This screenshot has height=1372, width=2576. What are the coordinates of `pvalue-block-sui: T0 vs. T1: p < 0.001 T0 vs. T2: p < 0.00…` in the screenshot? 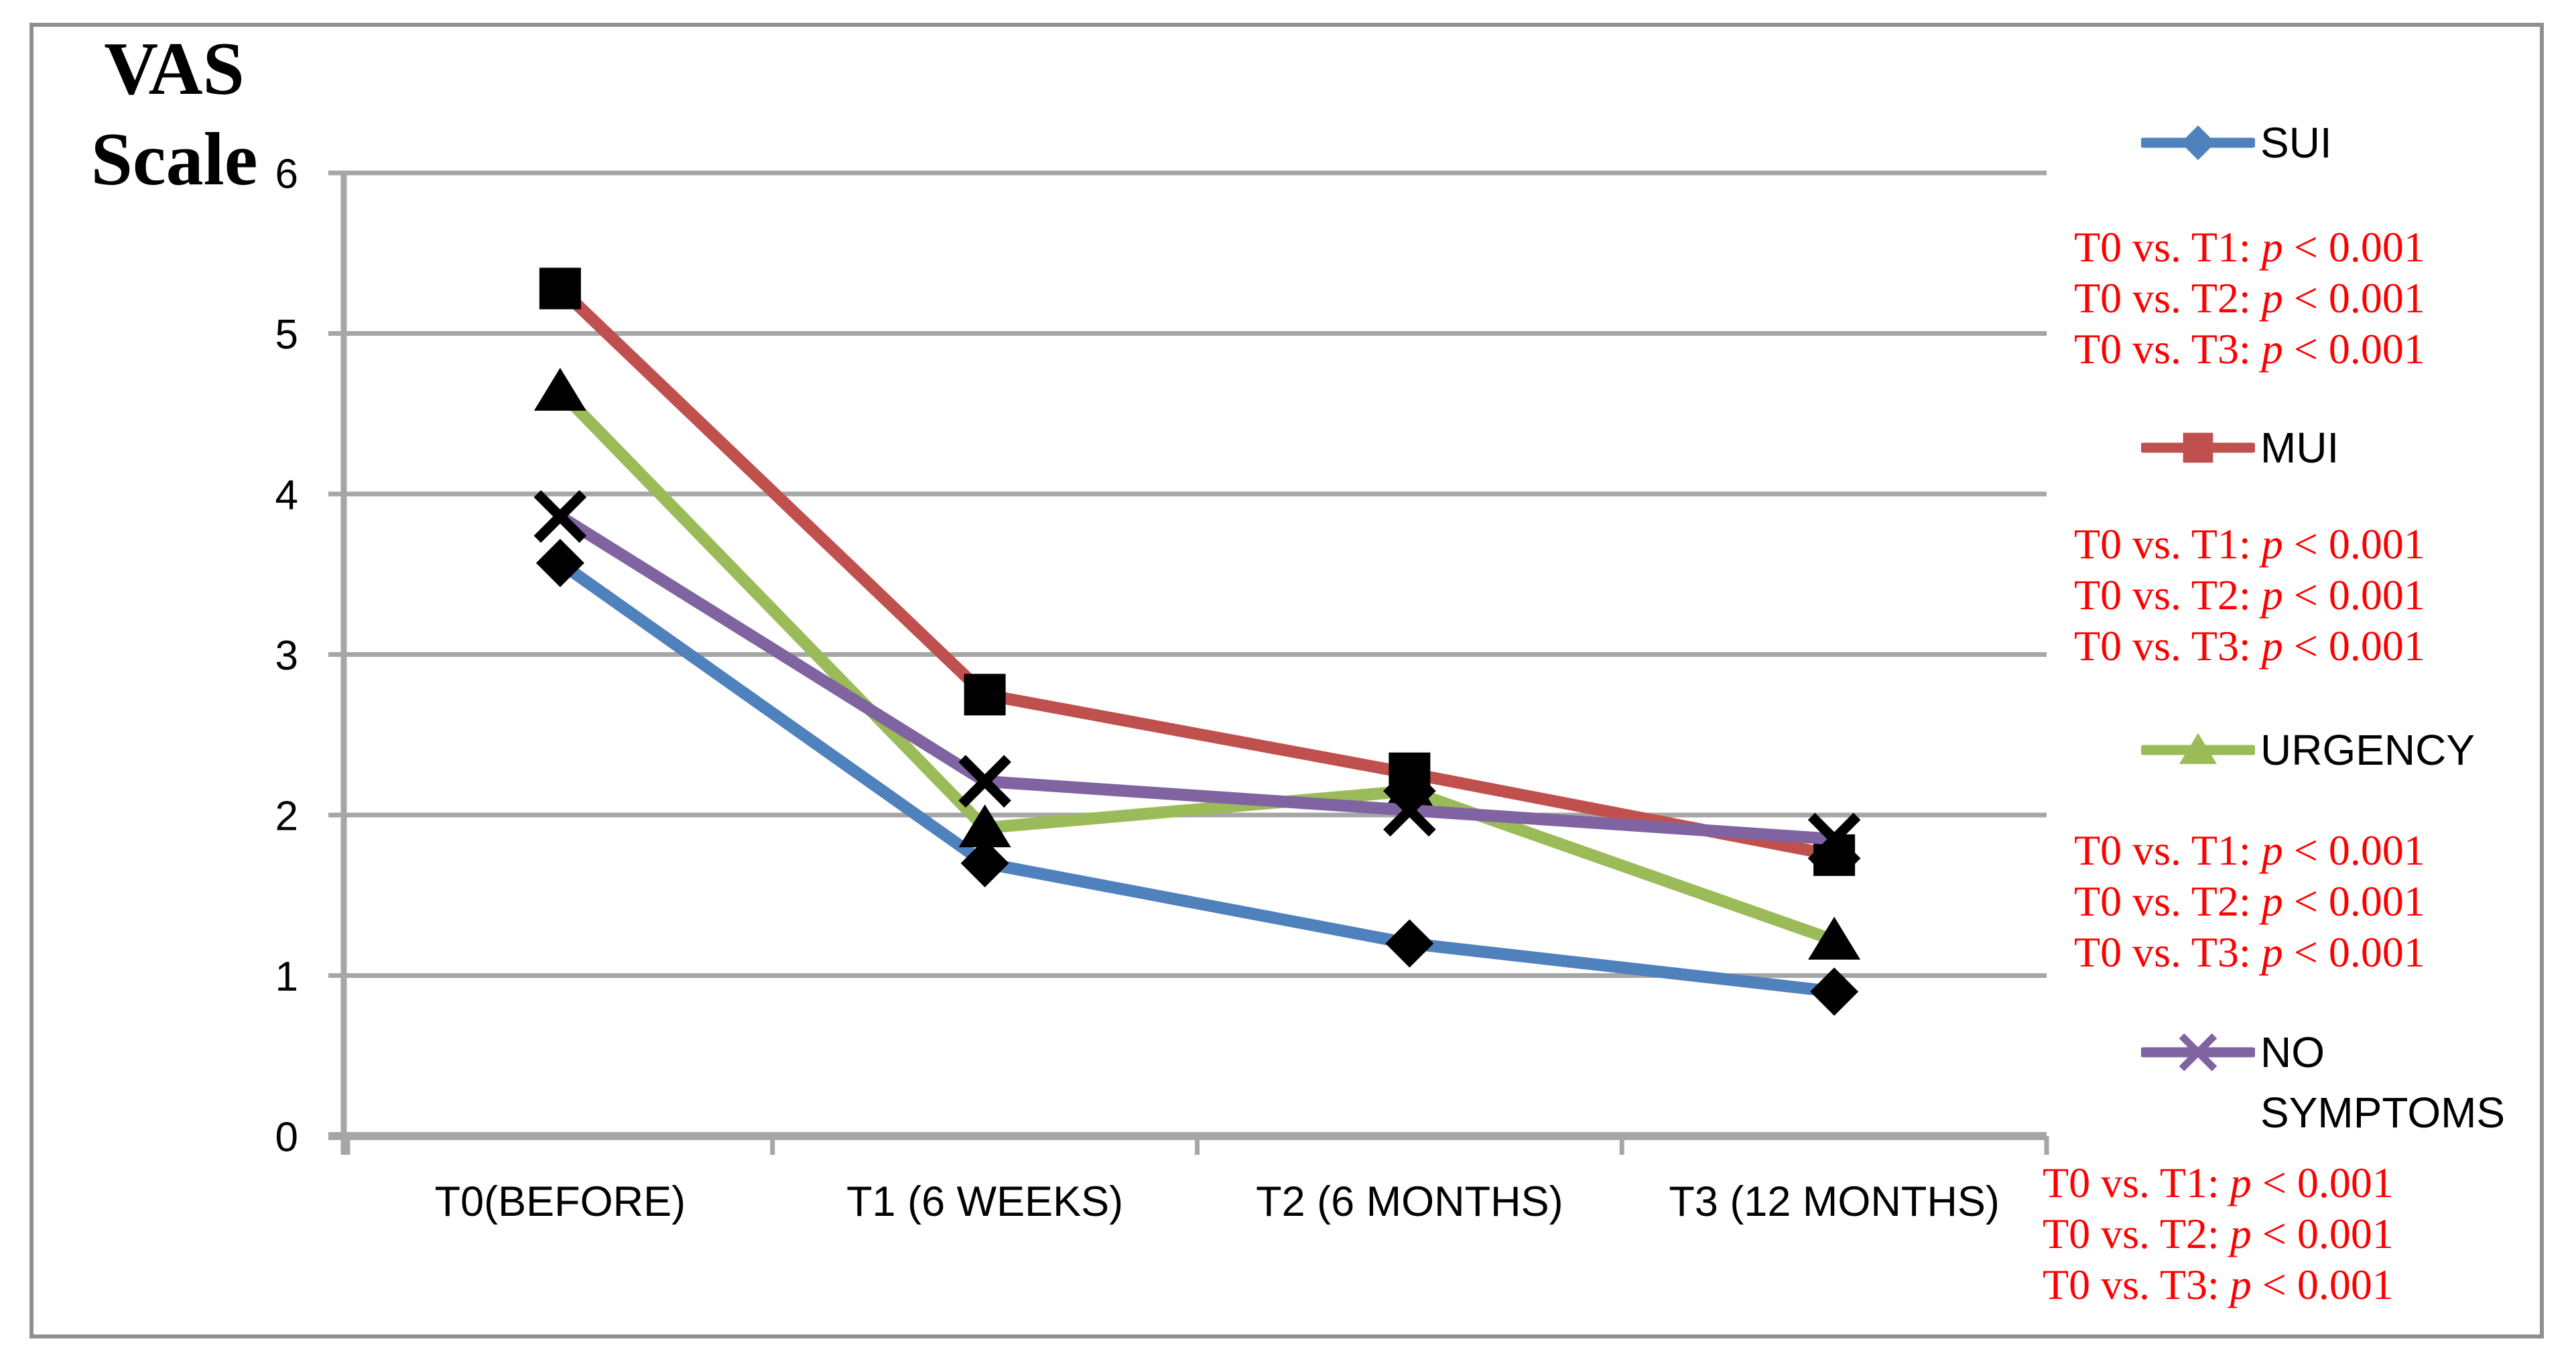 It's located at (2295, 298).